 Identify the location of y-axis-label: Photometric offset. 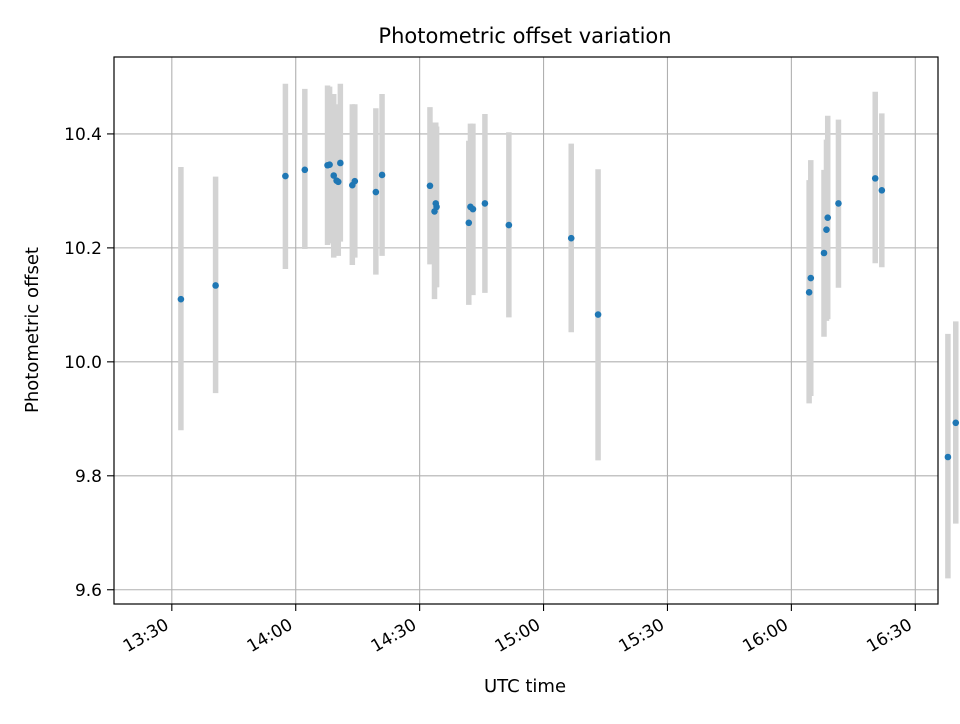
(32, 330).